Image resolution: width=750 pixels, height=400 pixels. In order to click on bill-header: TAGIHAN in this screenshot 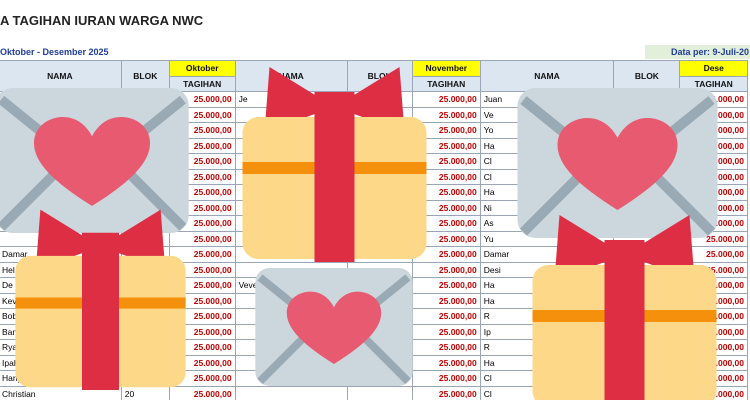, I will do `click(202, 83)`.